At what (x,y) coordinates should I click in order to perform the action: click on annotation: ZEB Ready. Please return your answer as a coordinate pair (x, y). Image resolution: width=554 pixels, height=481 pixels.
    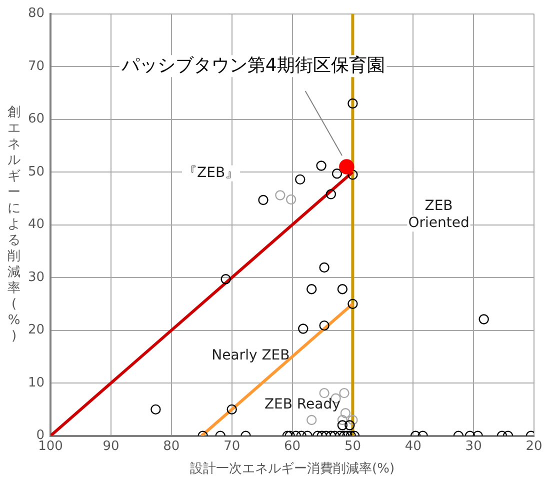
    Looking at the image, I should click on (302, 404).